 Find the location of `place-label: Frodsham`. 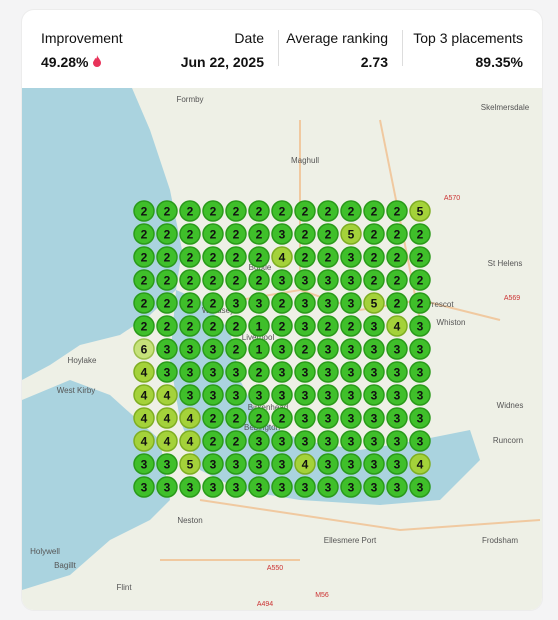

place-label: Frodsham is located at coordinates (500, 540).